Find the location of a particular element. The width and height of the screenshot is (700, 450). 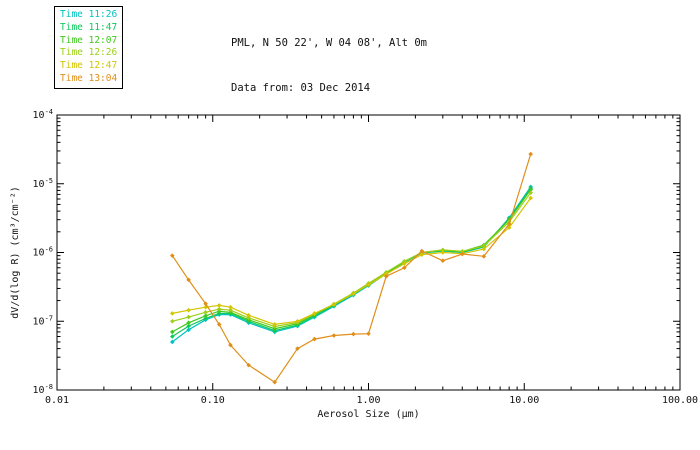

legend-item: Time 13:04 is located at coordinates (89, 78).